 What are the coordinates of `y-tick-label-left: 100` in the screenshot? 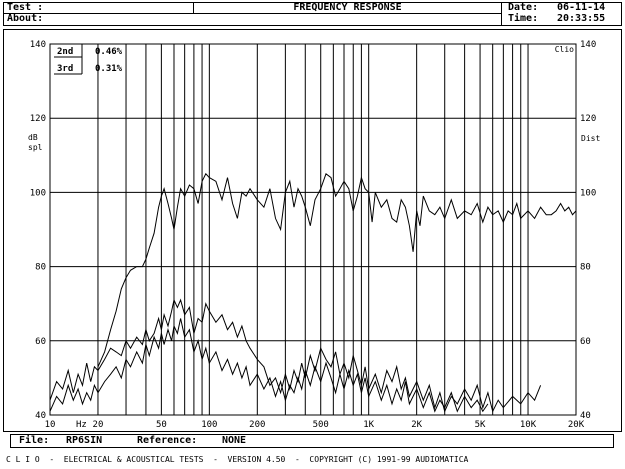 It's located at (38, 193).